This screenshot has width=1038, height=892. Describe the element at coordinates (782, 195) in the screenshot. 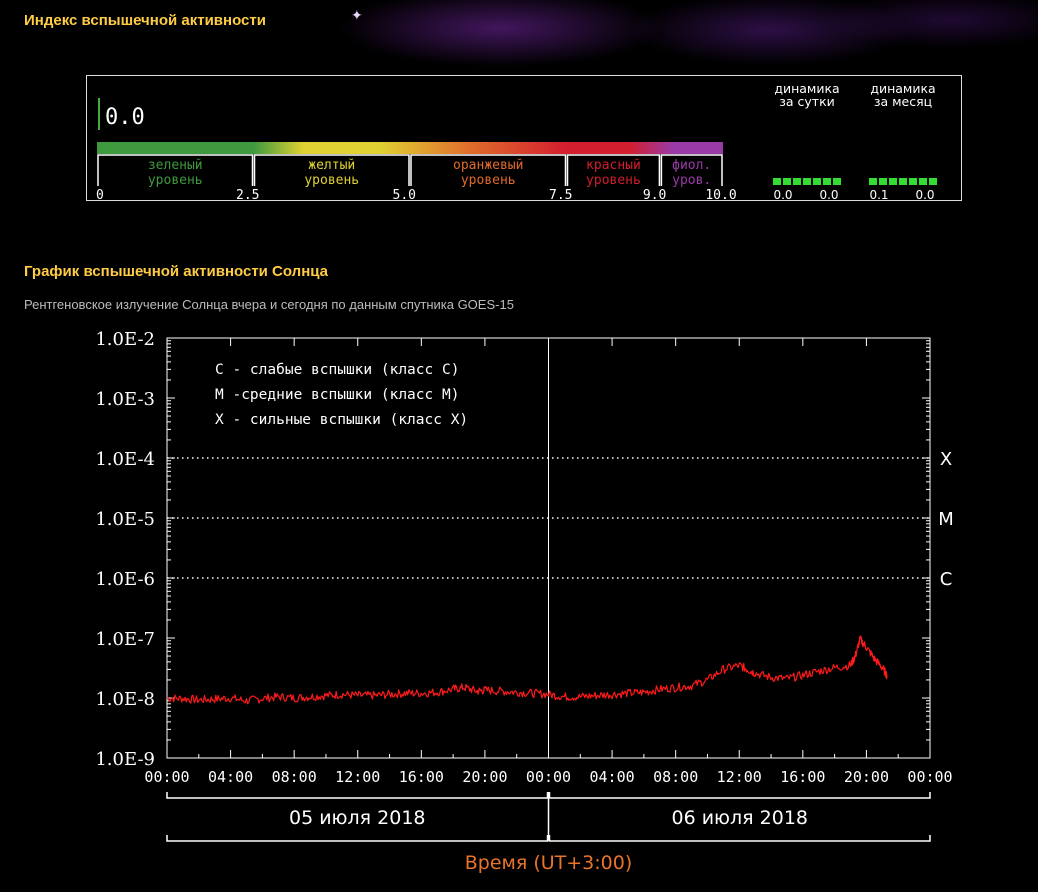

I see `dynamics-min-0: 0.0` at that location.